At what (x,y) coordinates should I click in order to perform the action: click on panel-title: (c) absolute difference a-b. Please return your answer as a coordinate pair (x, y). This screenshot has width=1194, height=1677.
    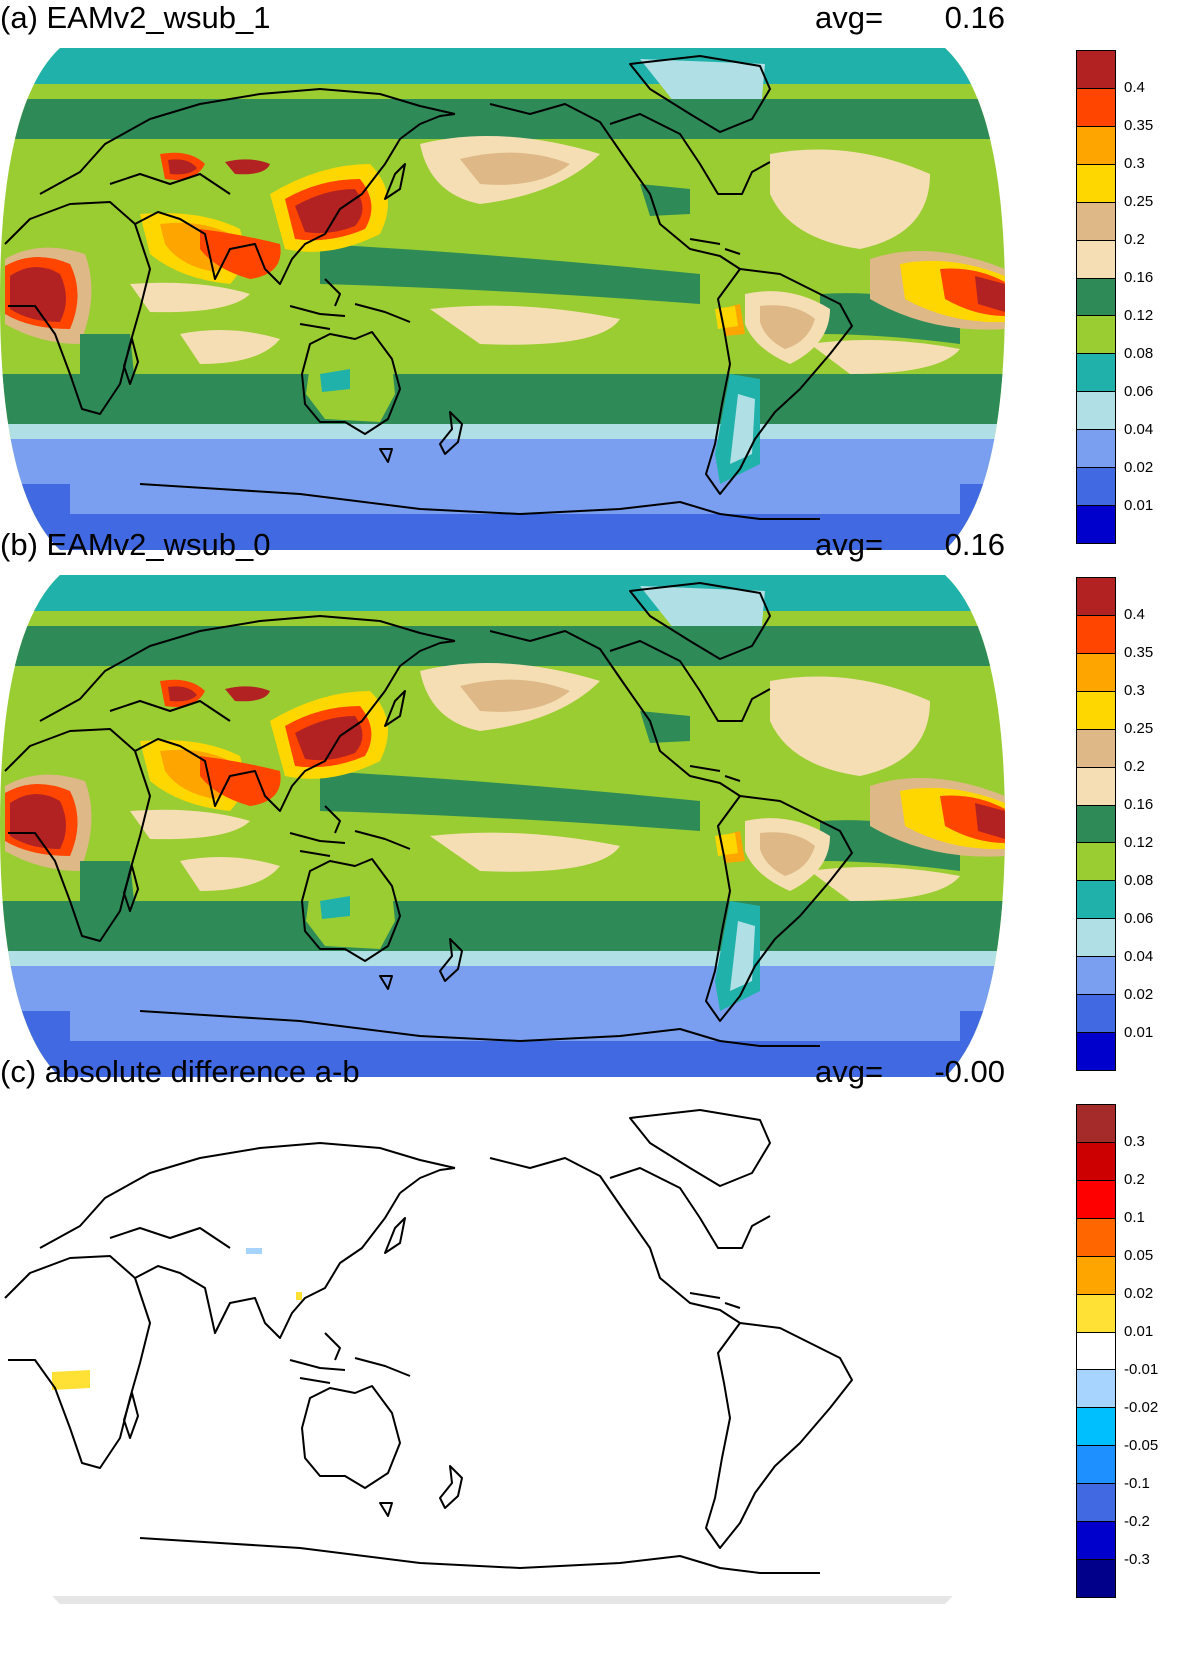
    Looking at the image, I should click on (180, 1071).